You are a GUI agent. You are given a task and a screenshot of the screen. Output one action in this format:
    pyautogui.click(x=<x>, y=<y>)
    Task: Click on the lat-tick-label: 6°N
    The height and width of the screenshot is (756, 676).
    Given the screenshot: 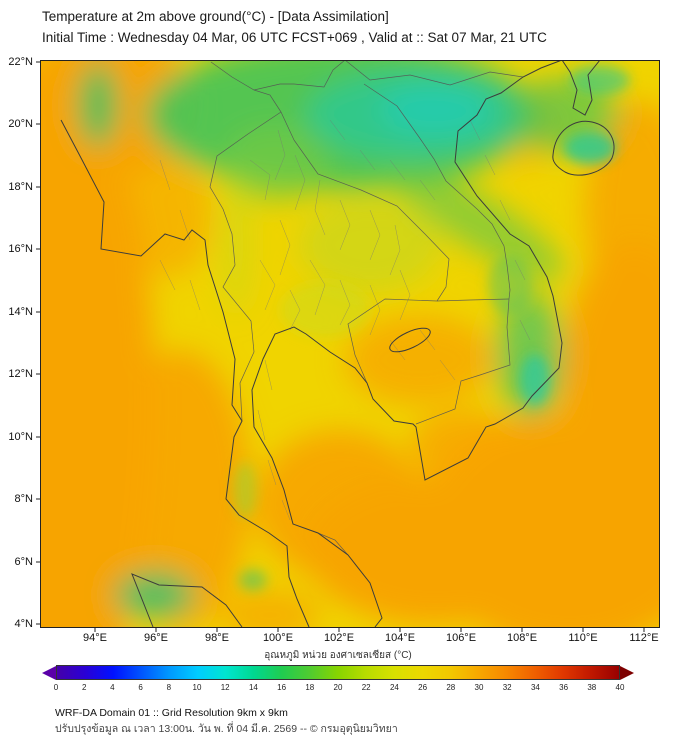 What is the action you would take?
    pyautogui.click(x=23, y=561)
    